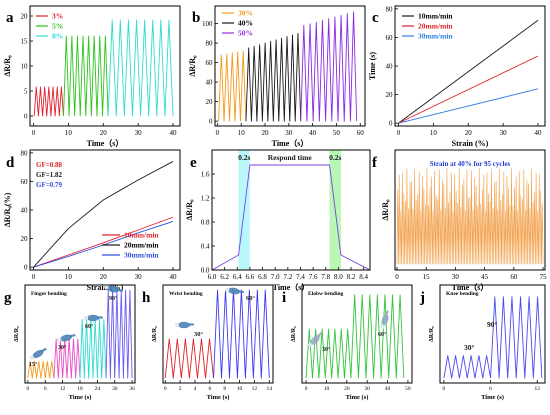 This screenshot has width=550, height=415. I want to click on panel-letter-j: j, so click(422, 298).